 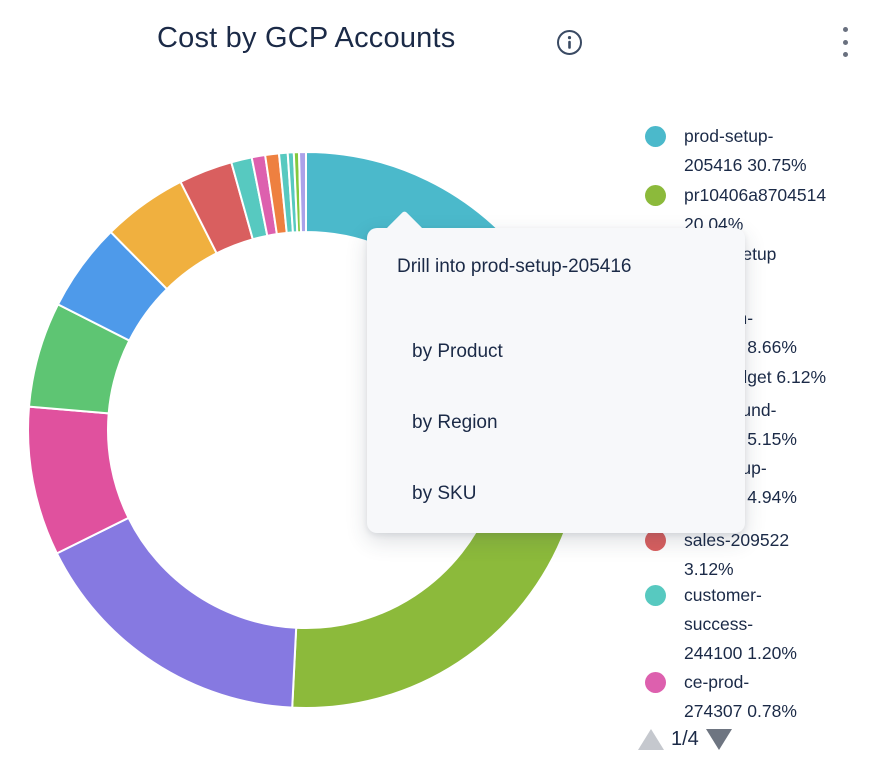 I want to click on legend-label: sales-209522 3.12%, so click(x=737, y=554).